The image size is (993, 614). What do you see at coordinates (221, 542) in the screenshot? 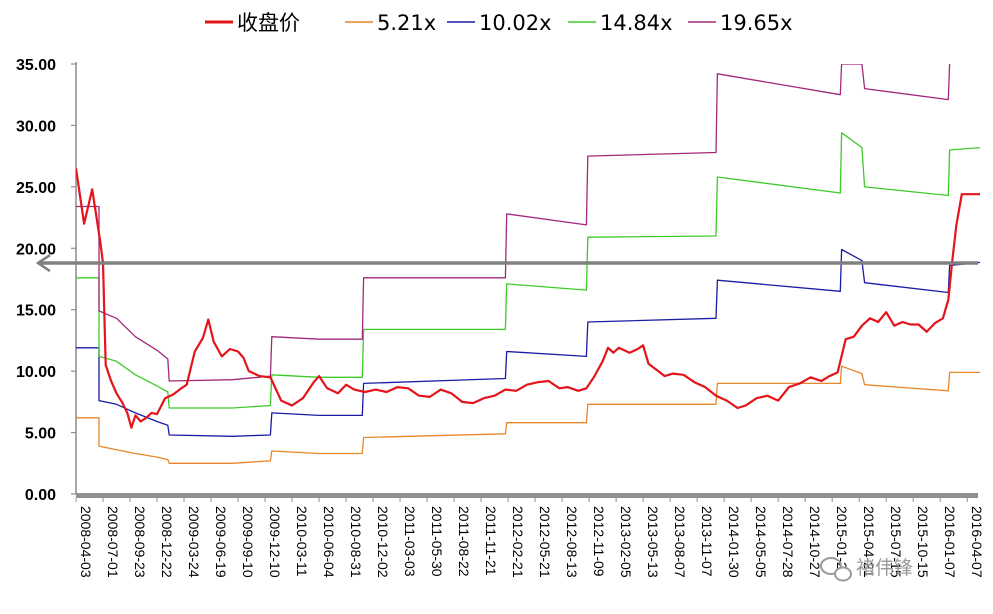
I see `x-tick-label: 2009-06-19` at bounding box center [221, 542].